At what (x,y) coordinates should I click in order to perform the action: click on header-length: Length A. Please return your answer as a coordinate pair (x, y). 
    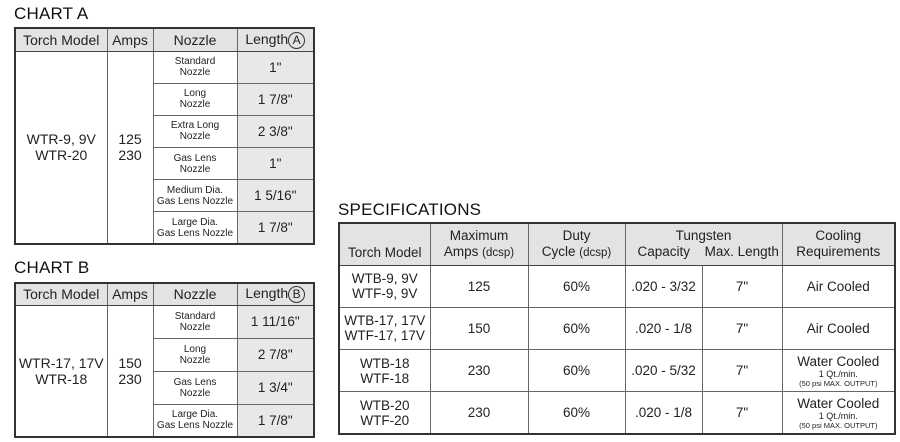
    Looking at the image, I should click on (275, 39).